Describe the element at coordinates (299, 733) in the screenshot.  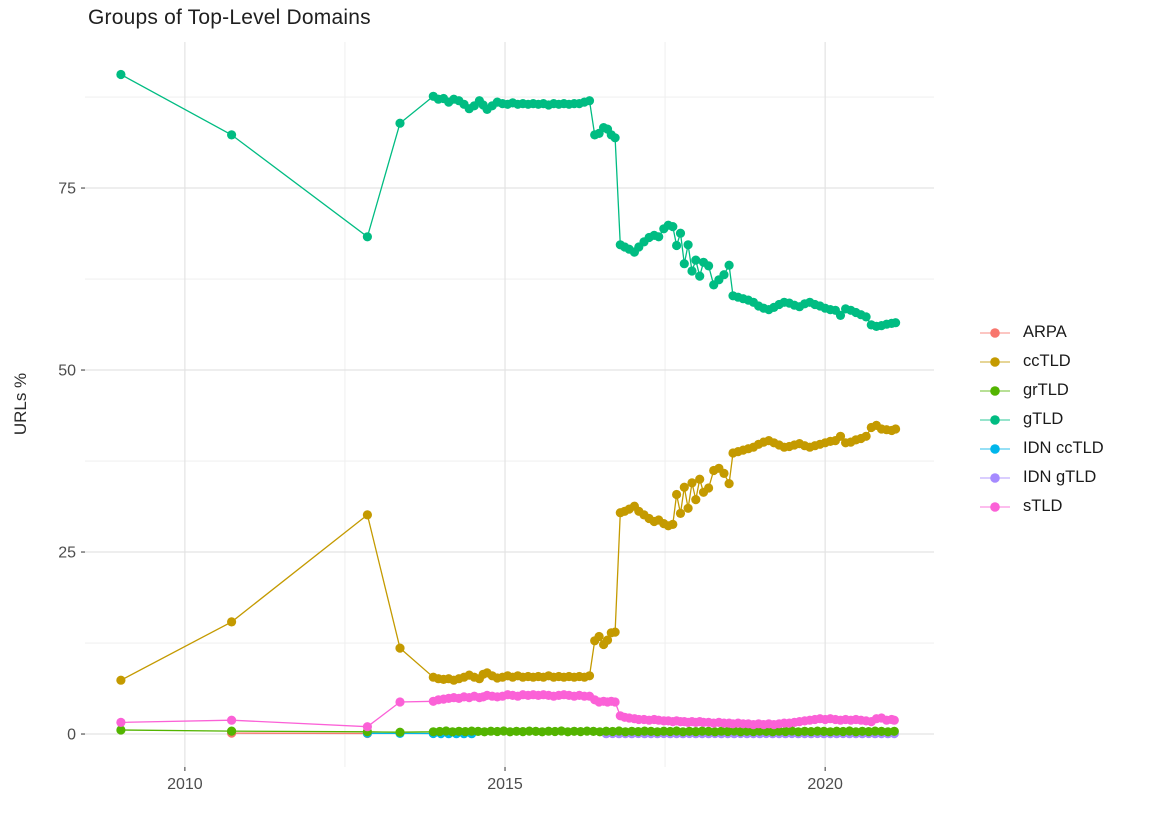
I see `series-arpa` at that location.